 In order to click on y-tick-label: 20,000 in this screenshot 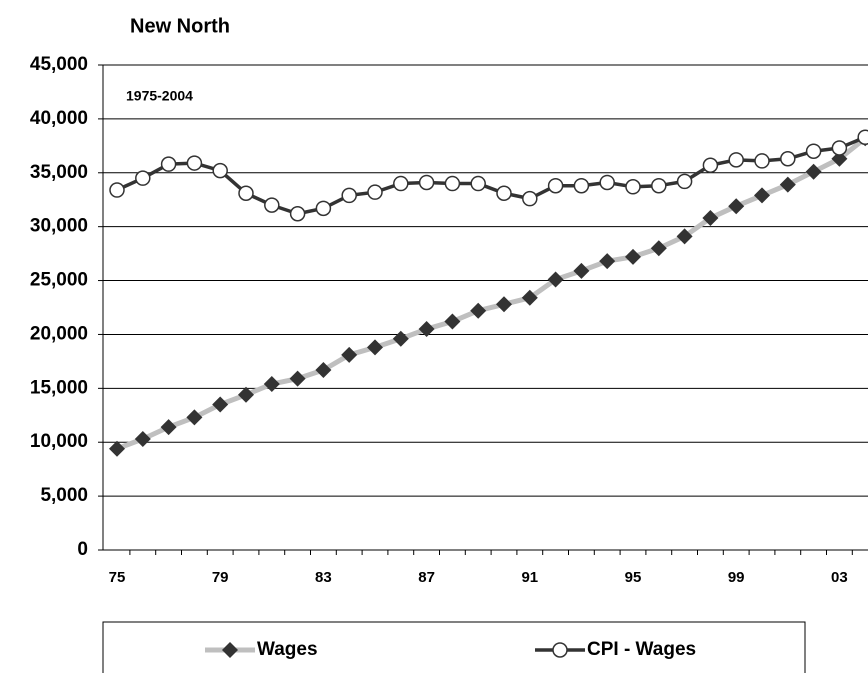, I will do `click(59, 333)`.